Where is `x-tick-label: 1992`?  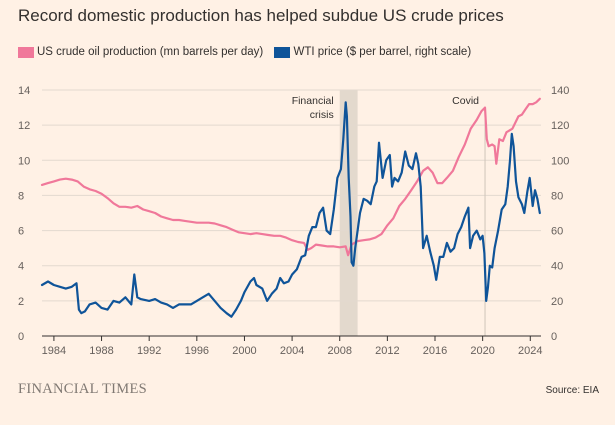
x-tick-label: 1992 is located at coordinates (149, 351).